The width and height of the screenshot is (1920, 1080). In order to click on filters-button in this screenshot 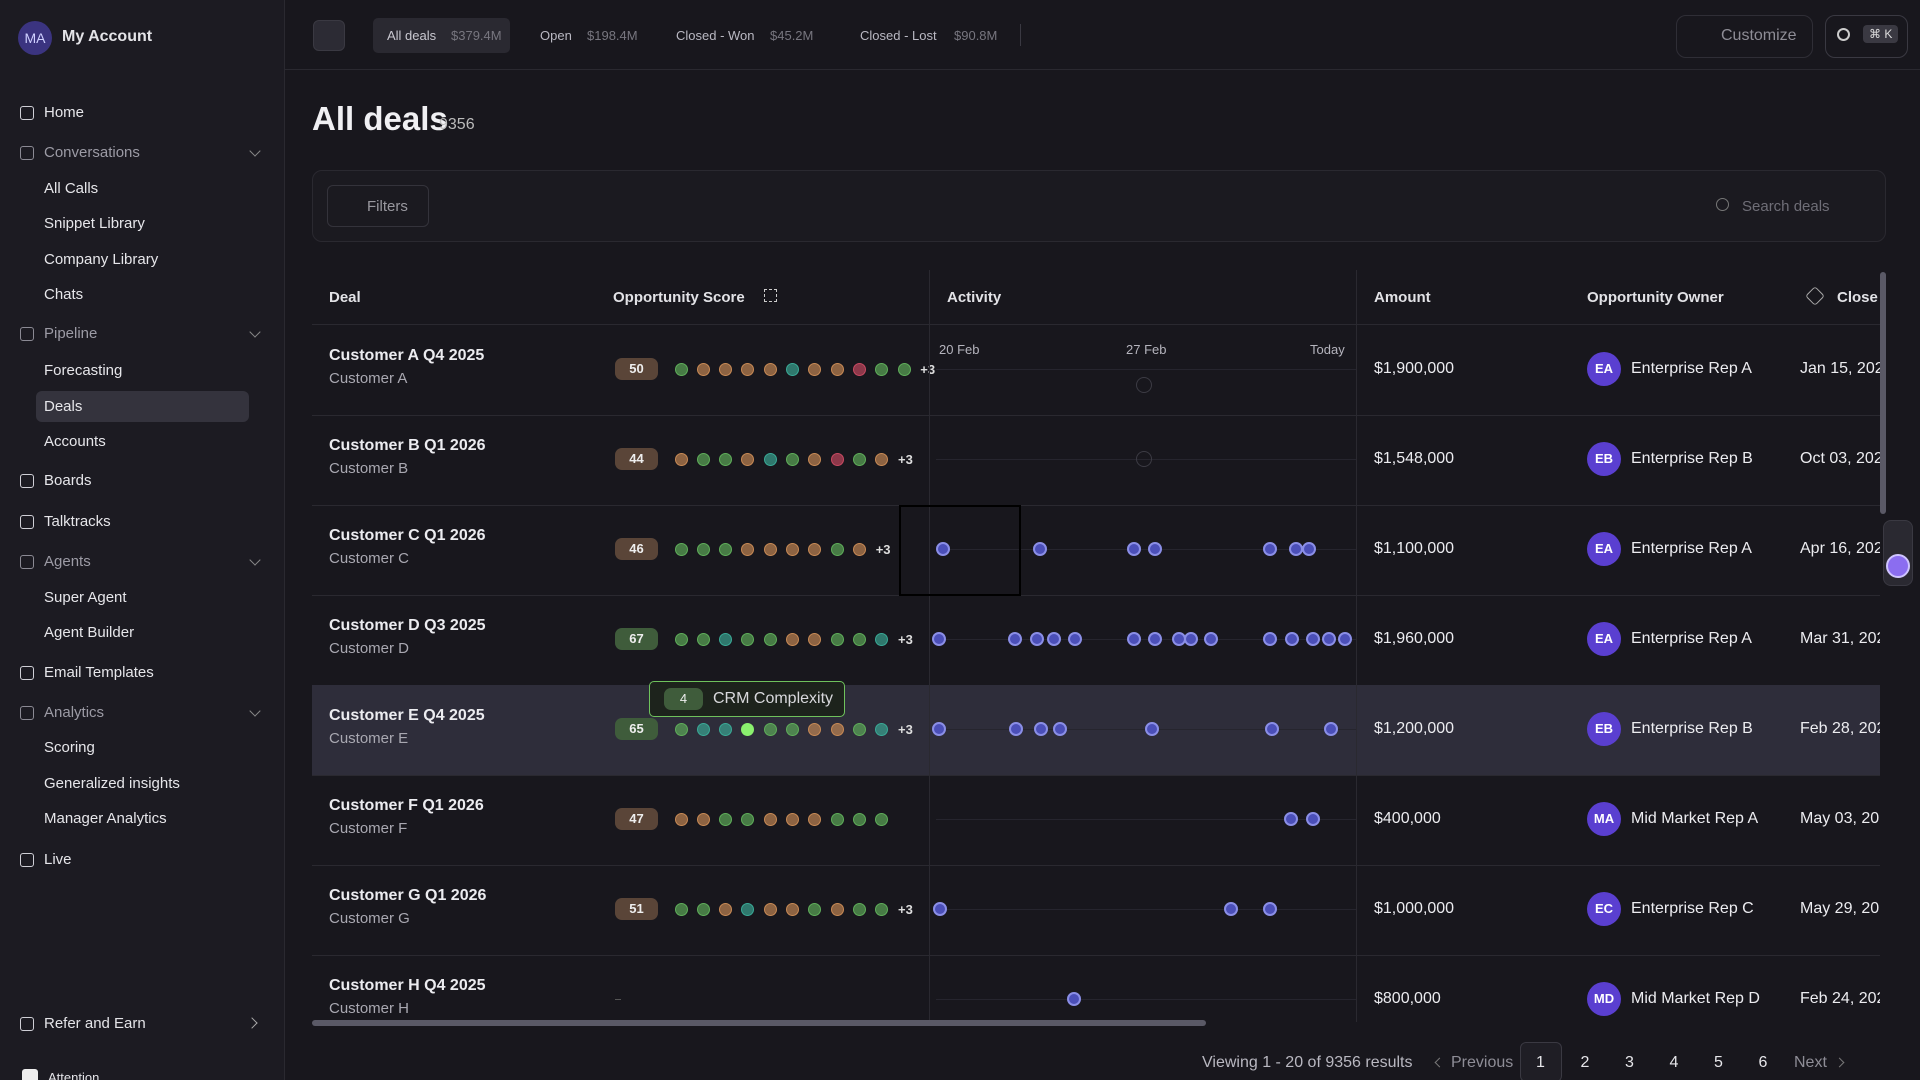, I will do `click(378, 206)`.